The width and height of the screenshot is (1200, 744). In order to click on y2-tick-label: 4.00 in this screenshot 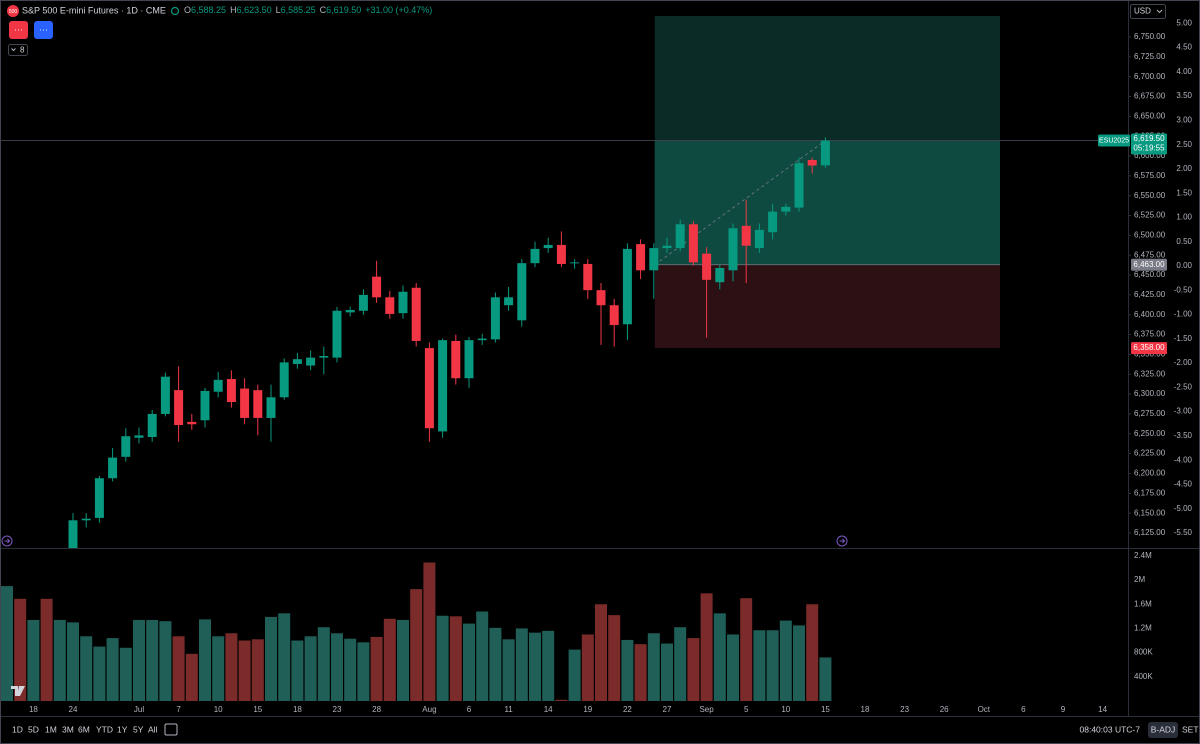, I will do `click(1184, 71)`.